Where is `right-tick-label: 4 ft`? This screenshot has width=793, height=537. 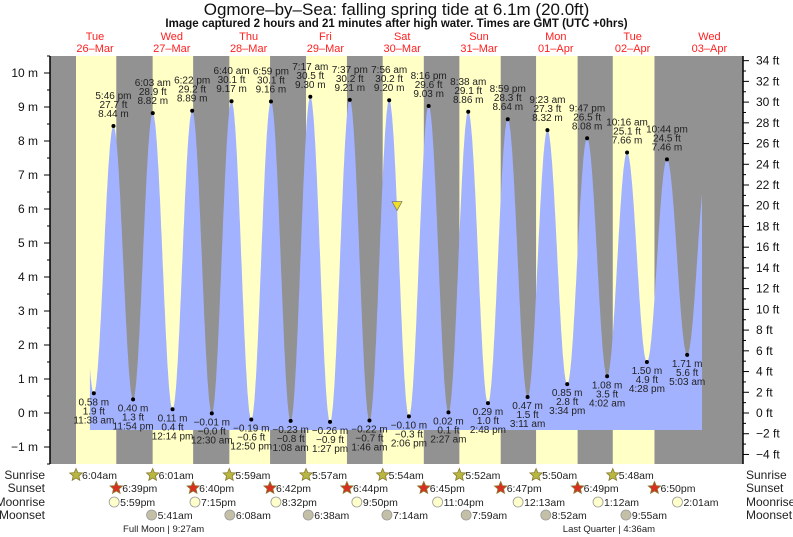 right-tick-label: 4 ft is located at coordinates (764, 372).